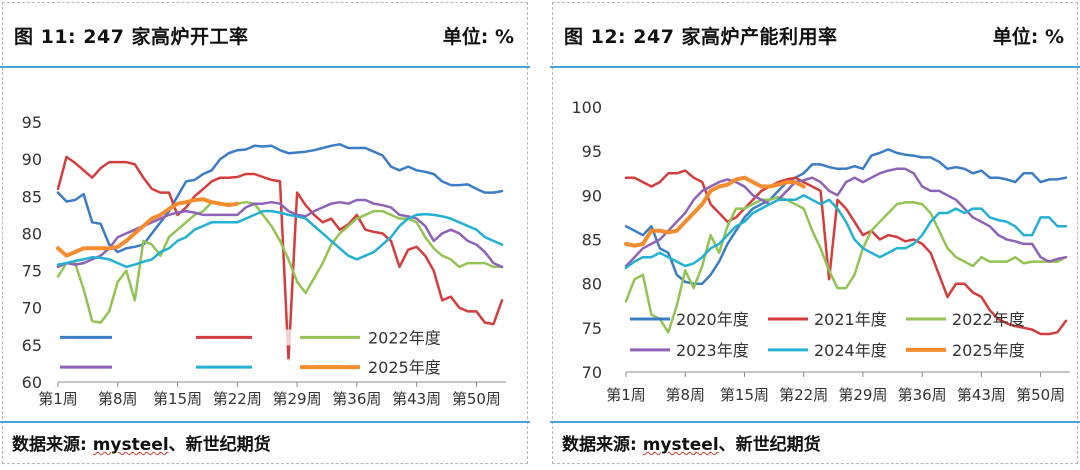 This screenshot has width=1080, height=470. I want to click on right-series-line-2023, so click(846, 217).